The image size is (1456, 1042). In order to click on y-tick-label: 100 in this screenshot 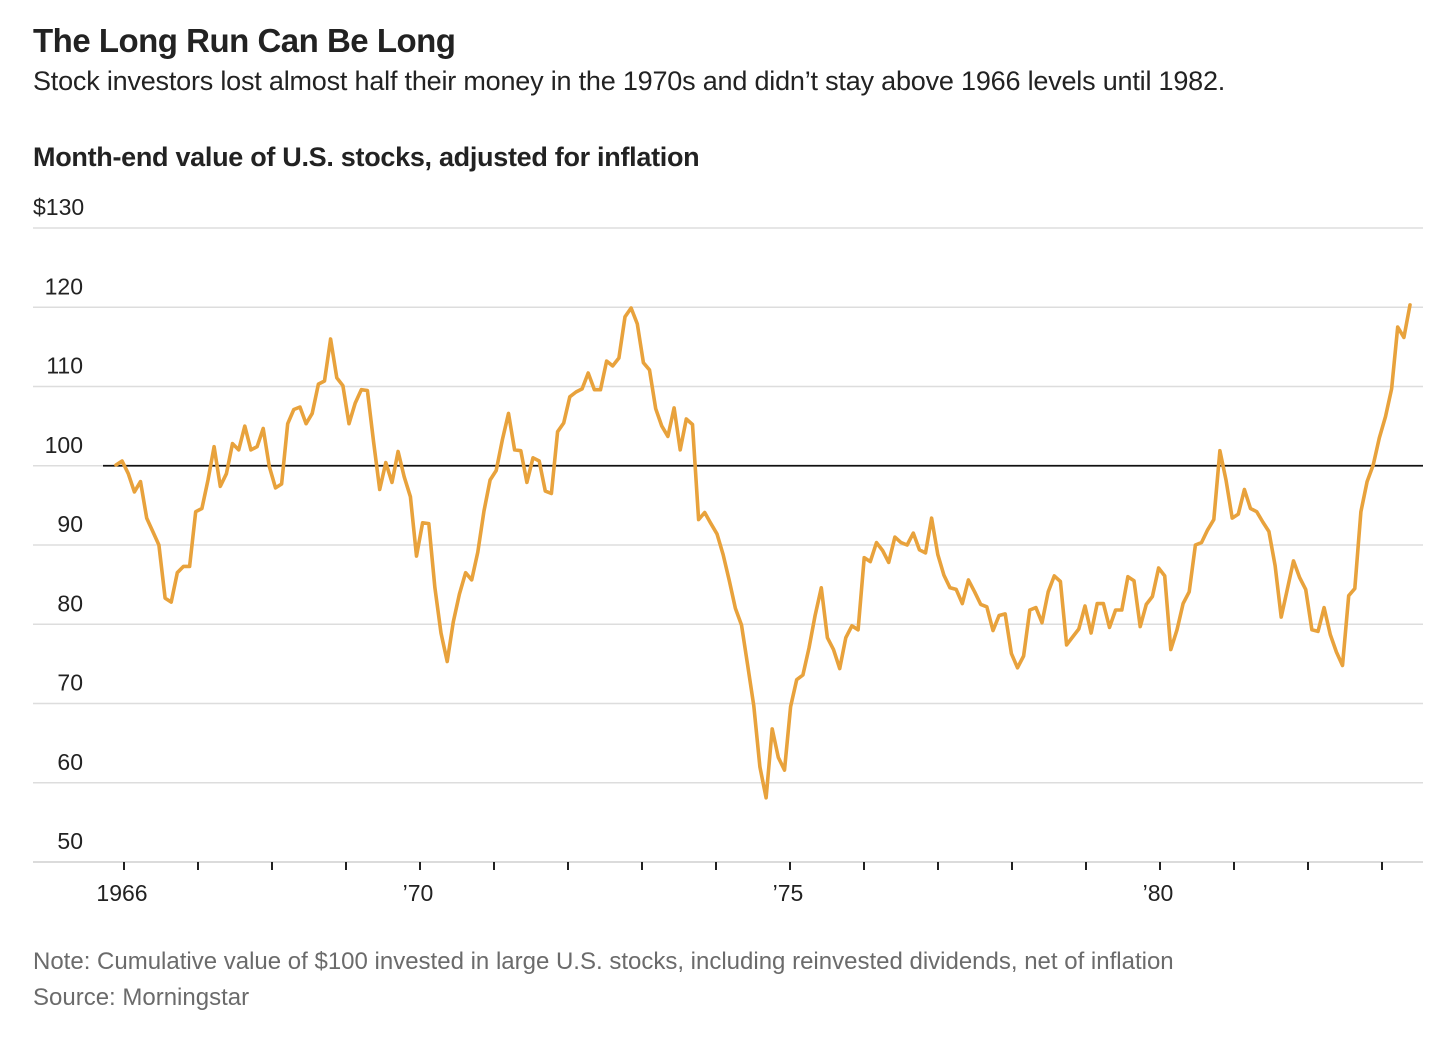, I will do `click(64, 445)`.